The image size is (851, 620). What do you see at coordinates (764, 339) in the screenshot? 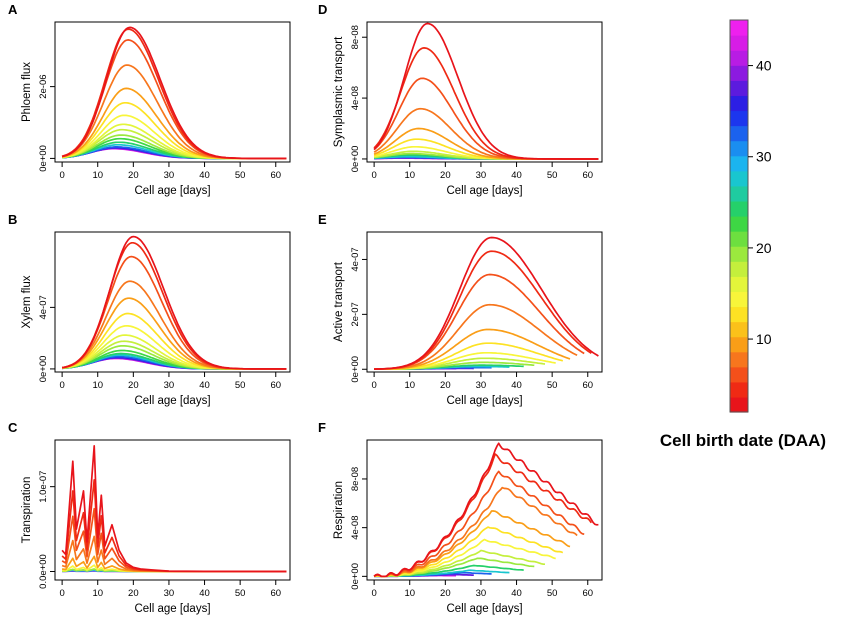
I see `colorbar-tick-label: 10` at bounding box center [764, 339].